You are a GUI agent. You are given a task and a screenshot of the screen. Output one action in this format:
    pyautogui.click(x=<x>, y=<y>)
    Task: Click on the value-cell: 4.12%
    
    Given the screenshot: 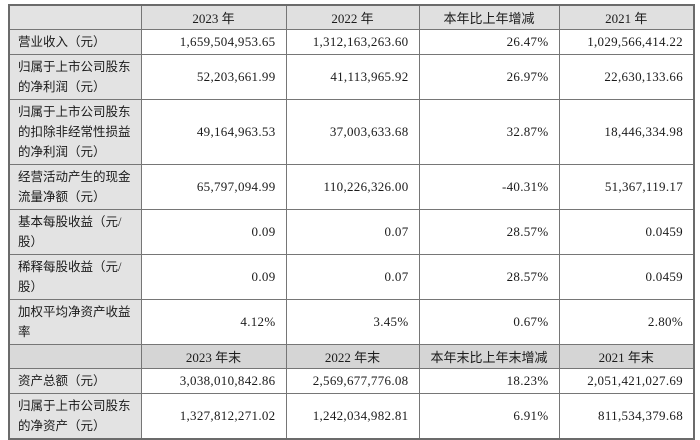 What is the action you would take?
    pyautogui.click(x=213, y=322)
    